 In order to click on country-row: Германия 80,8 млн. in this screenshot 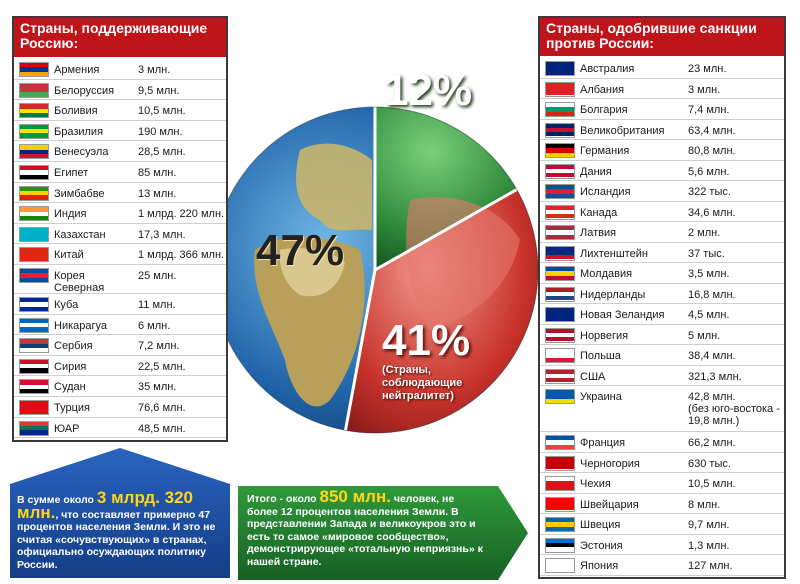, I will do `click(662, 150)`.